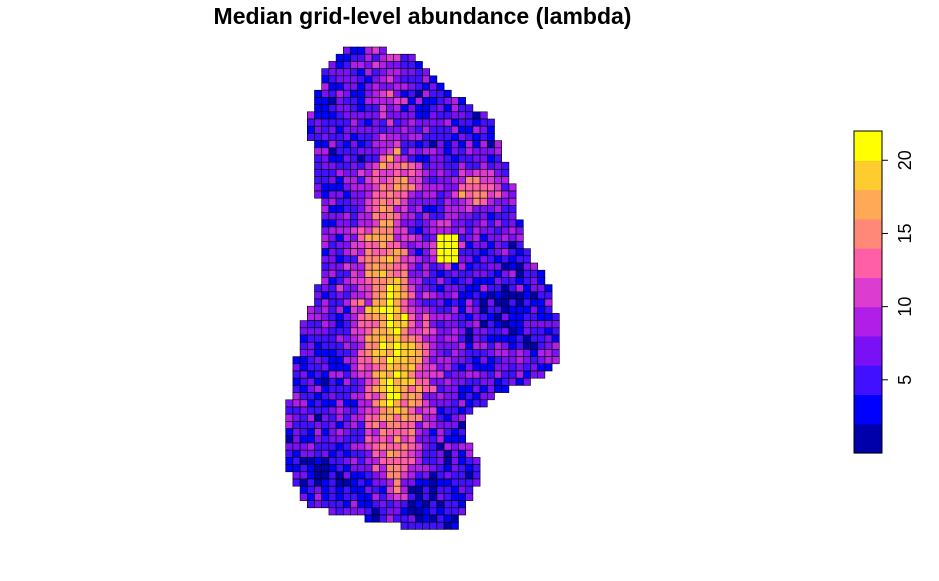  I want to click on legend-frame, so click(868, 292).